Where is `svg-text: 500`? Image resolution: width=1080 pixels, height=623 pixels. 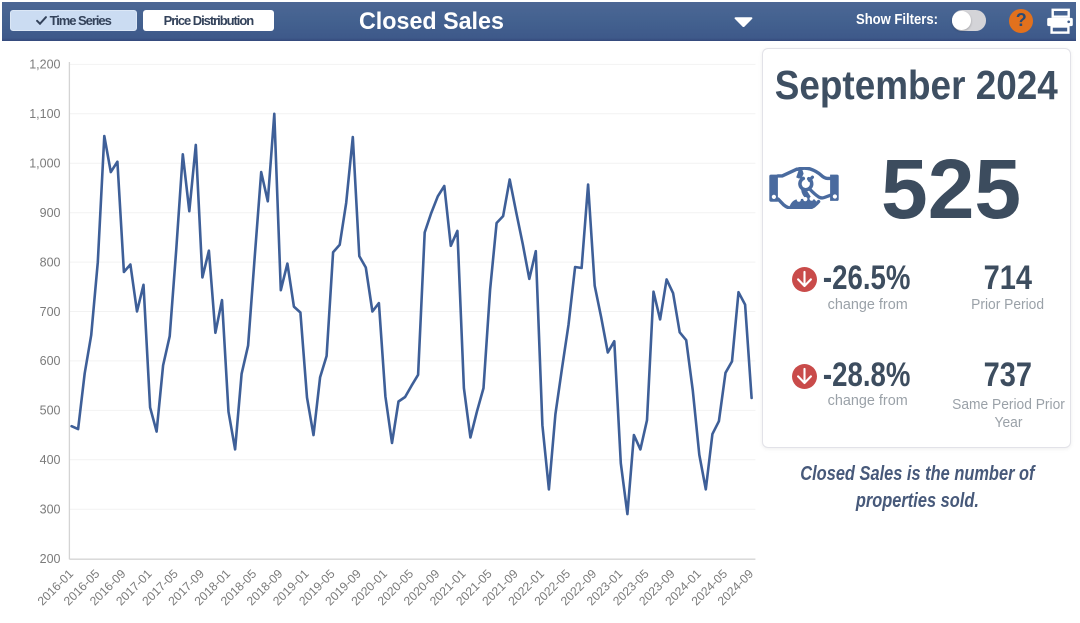 svg-text: 500 is located at coordinates (50, 411).